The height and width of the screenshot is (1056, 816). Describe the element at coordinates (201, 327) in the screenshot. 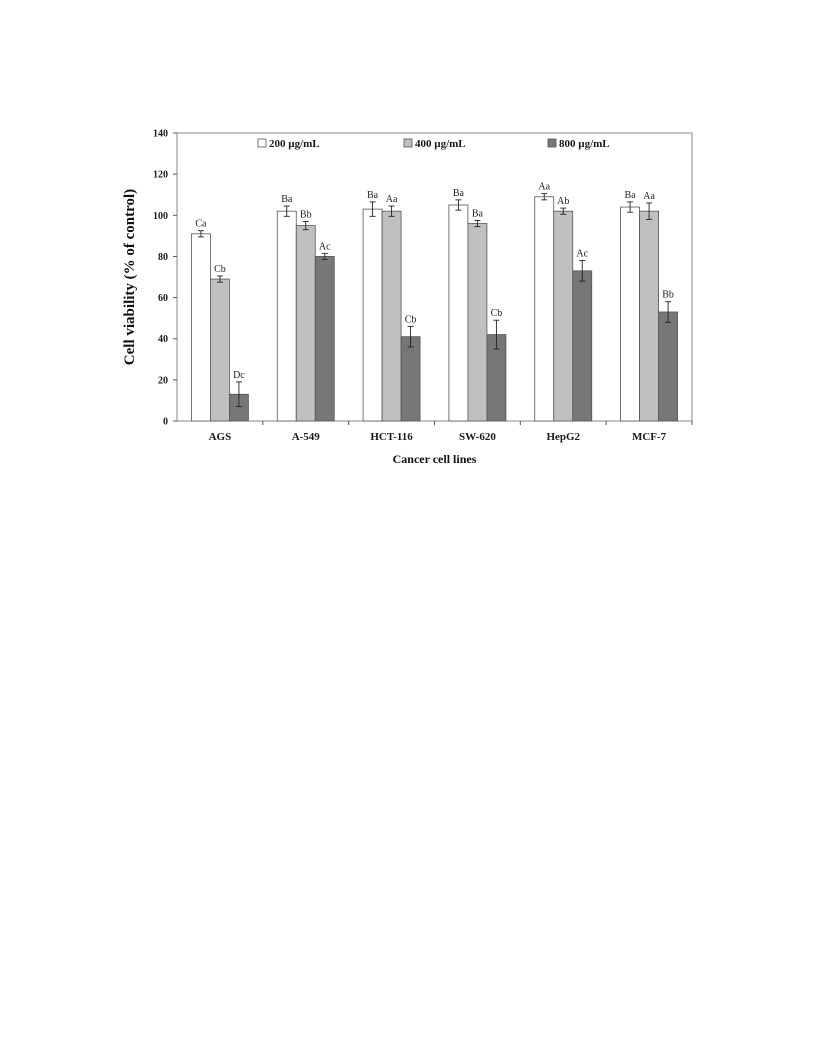

I see `bar-1-ags` at that location.